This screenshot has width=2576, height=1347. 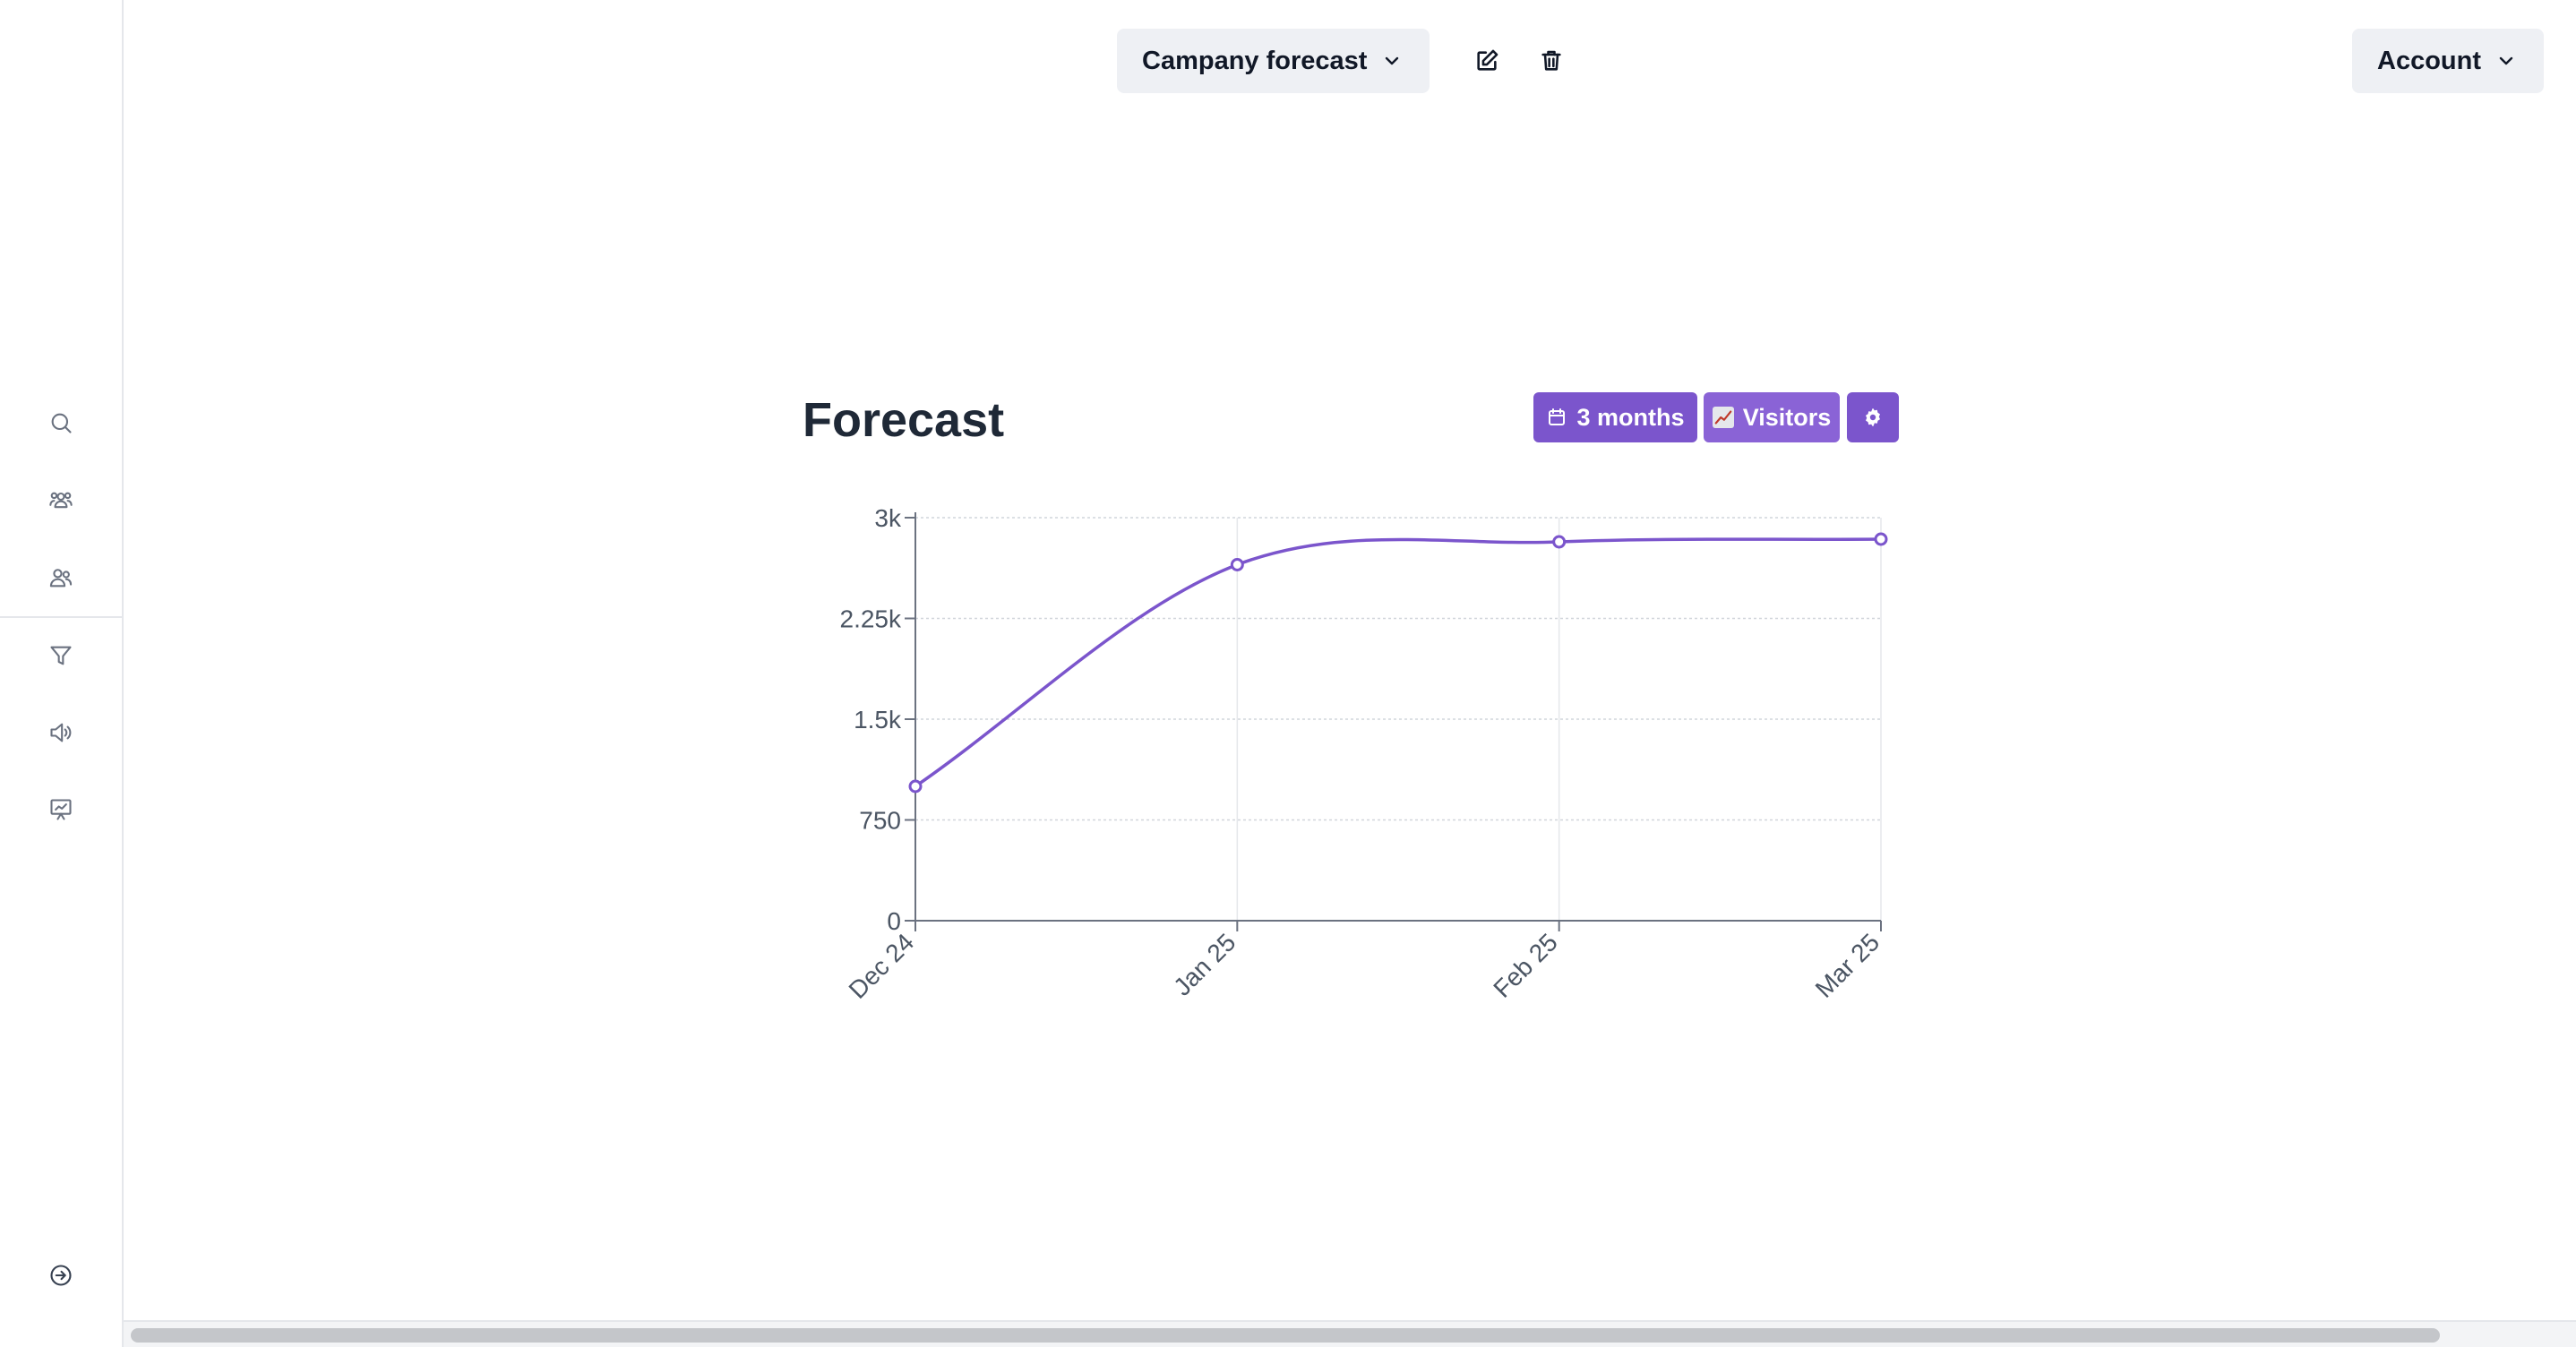 What do you see at coordinates (1787, 417) in the screenshot?
I see `metric-label: Visitors` at bounding box center [1787, 417].